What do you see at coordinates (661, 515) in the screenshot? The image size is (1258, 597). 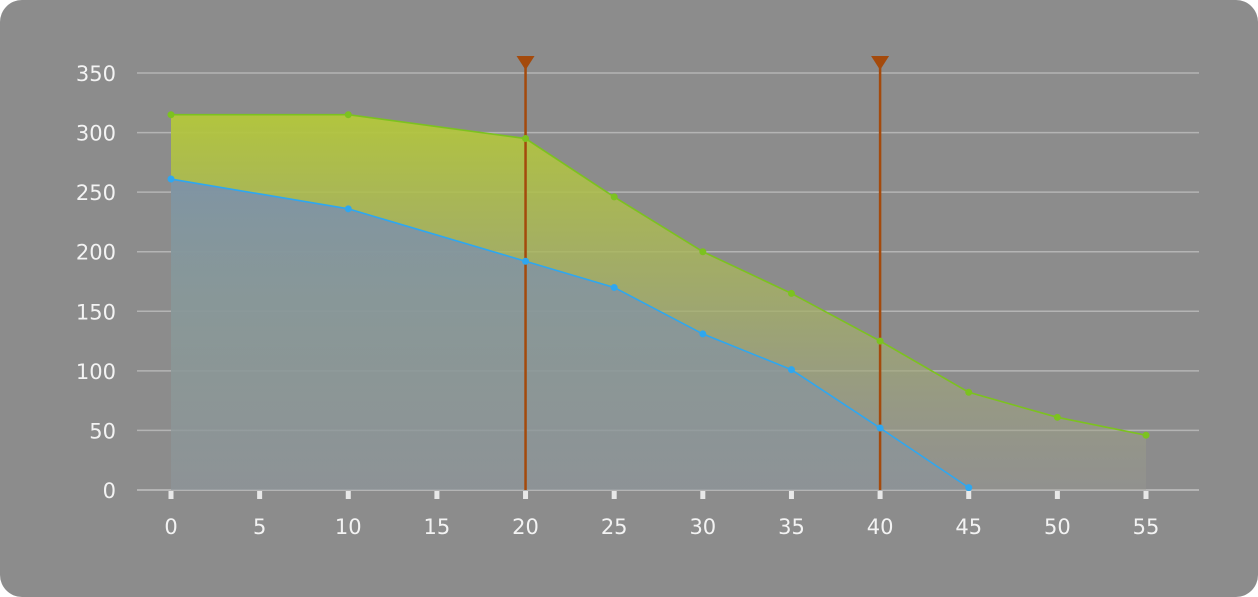 I see `x-axis: 0 5 10 15 20 25 30 35 40 45 50 55` at bounding box center [661, 515].